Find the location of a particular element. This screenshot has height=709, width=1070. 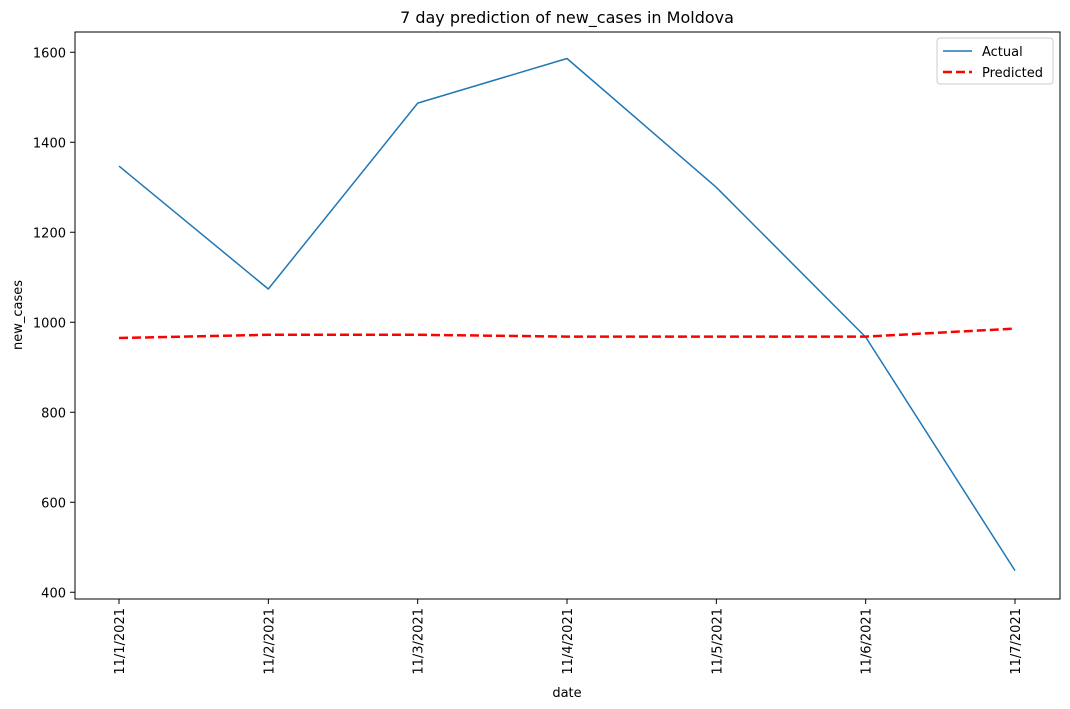

y-tick-label: 1200 is located at coordinates (49, 233).